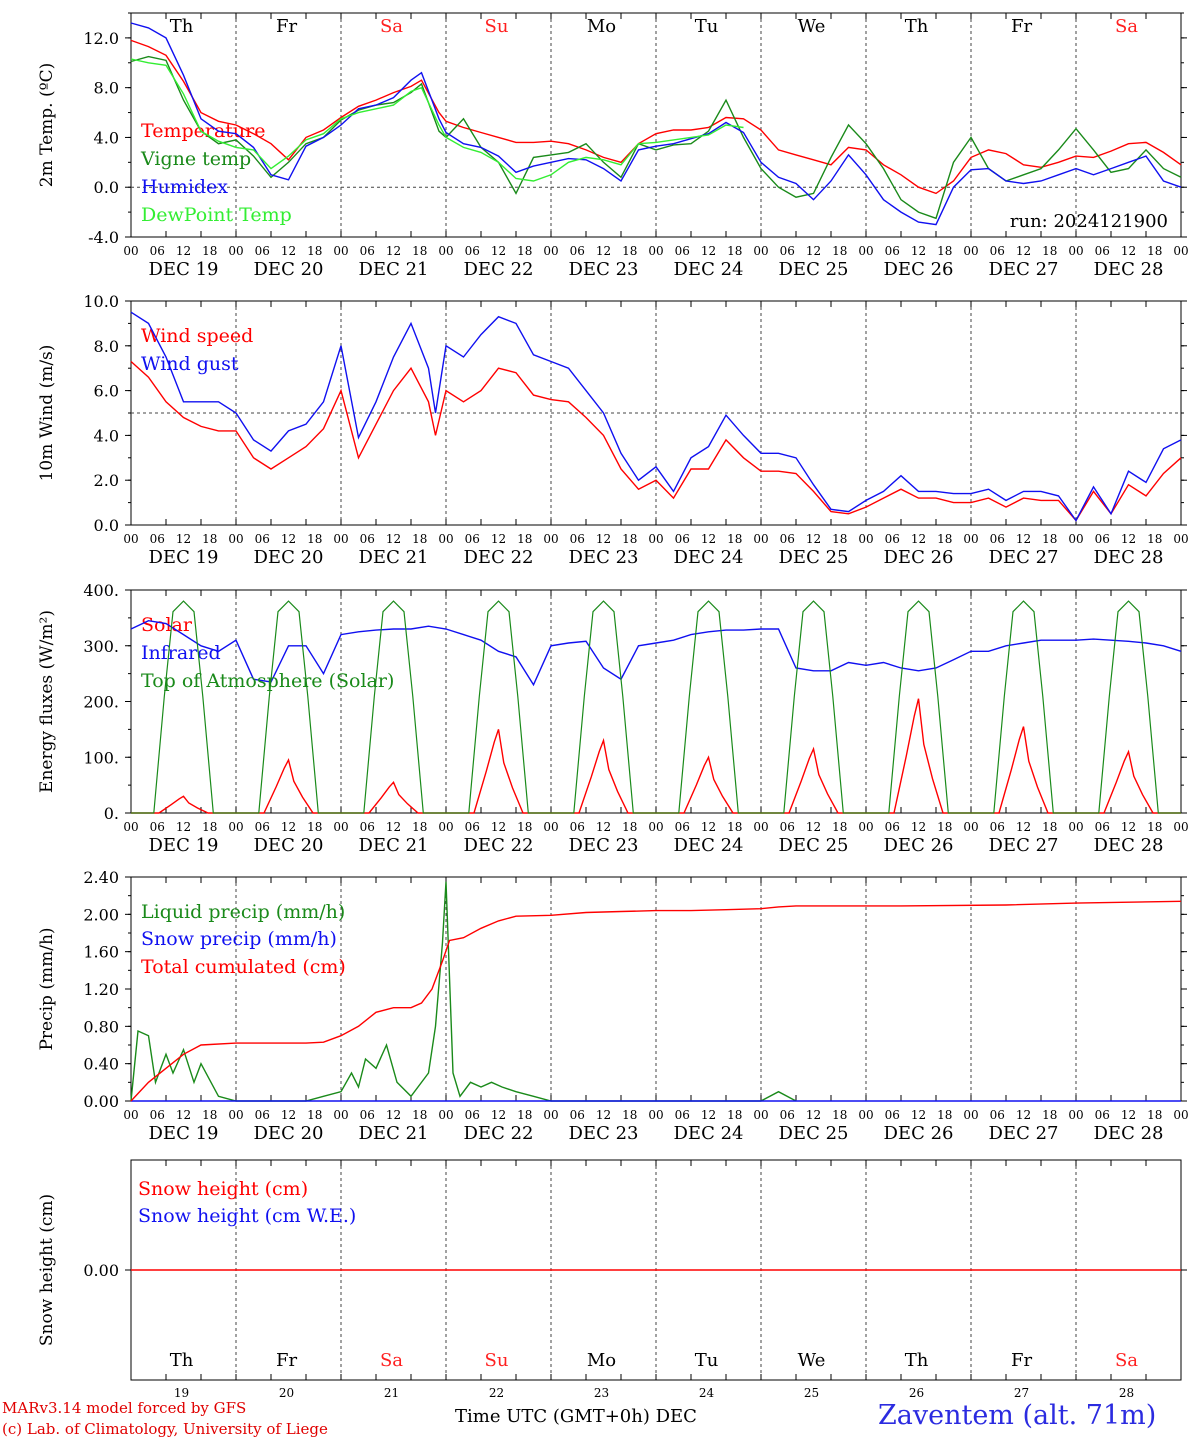  Describe the element at coordinates (1021, 1393) in the screenshot. I see `day-number-label: 27` at that location.